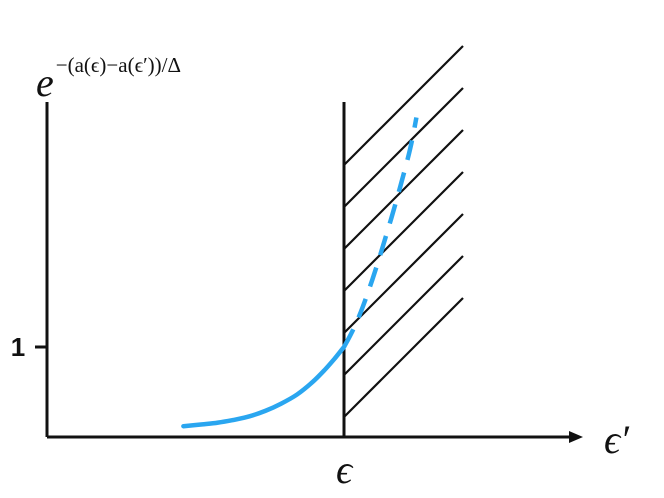 This screenshot has width=664, height=498. Describe the element at coordinates (264, 386) in the screenshot. I see `curve-solid-series` at that location.